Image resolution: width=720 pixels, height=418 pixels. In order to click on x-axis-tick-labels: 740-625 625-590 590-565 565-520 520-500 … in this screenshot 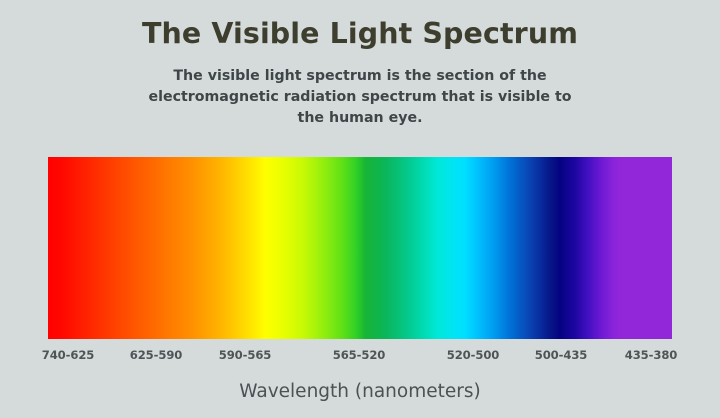, I will do `click(360, 357)`.